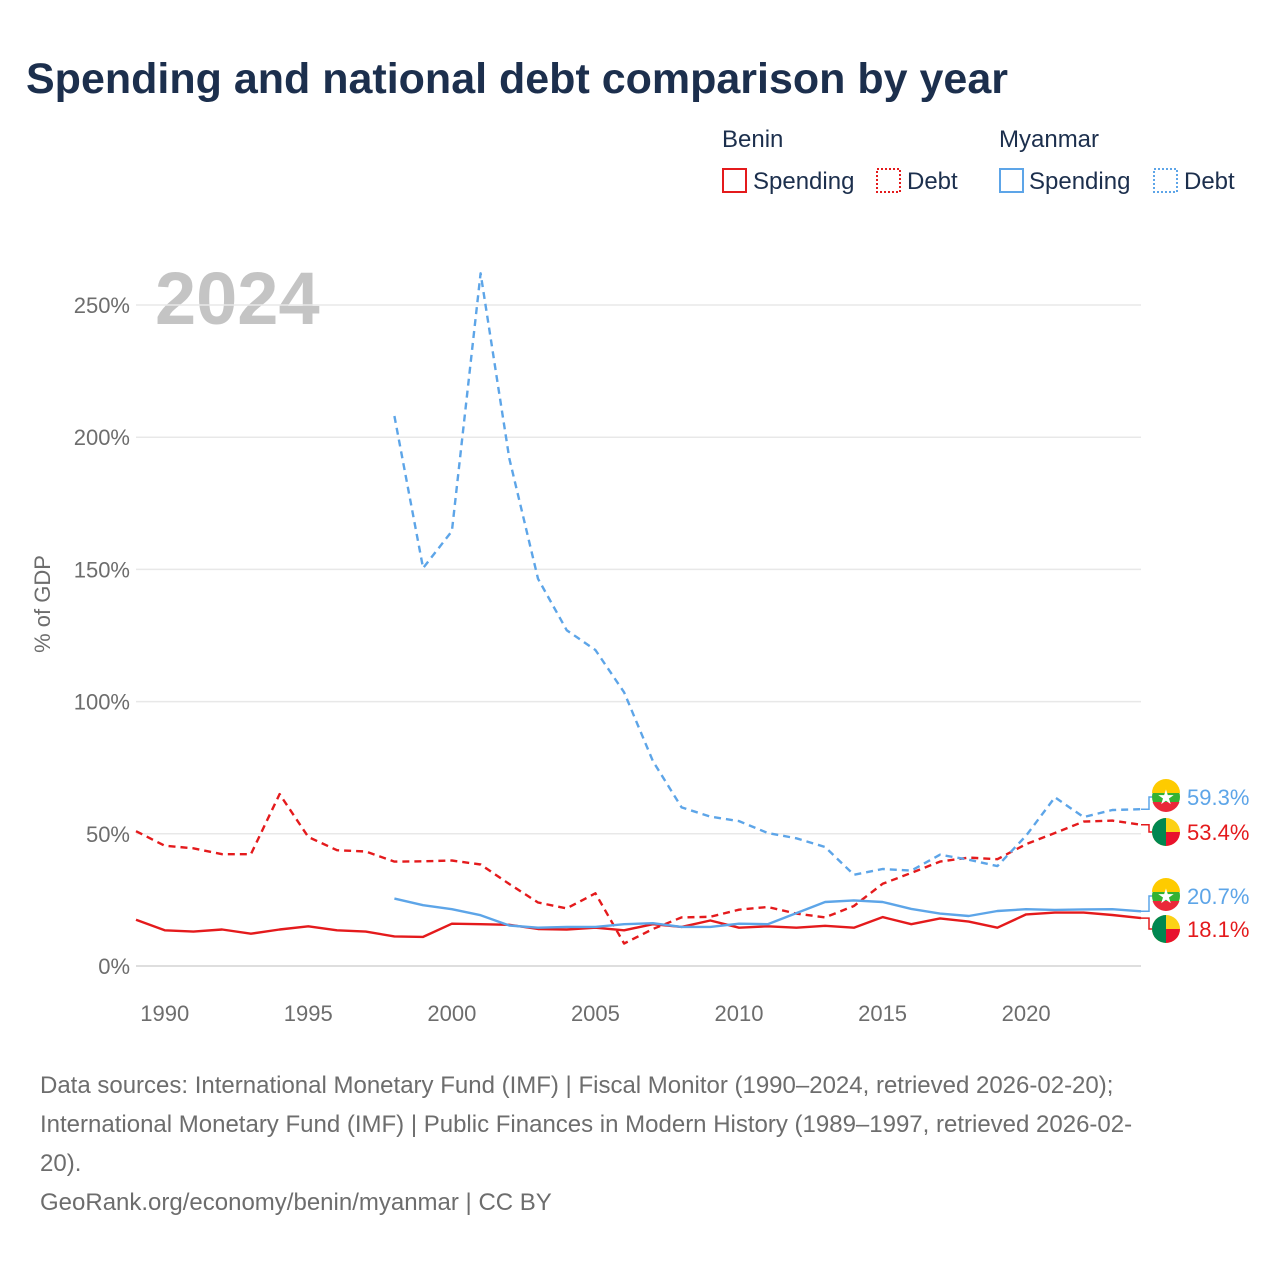 The width and height of the screenshot is (1280, 1280). I want to click on series-line-benin-spending, so click(638, 925).